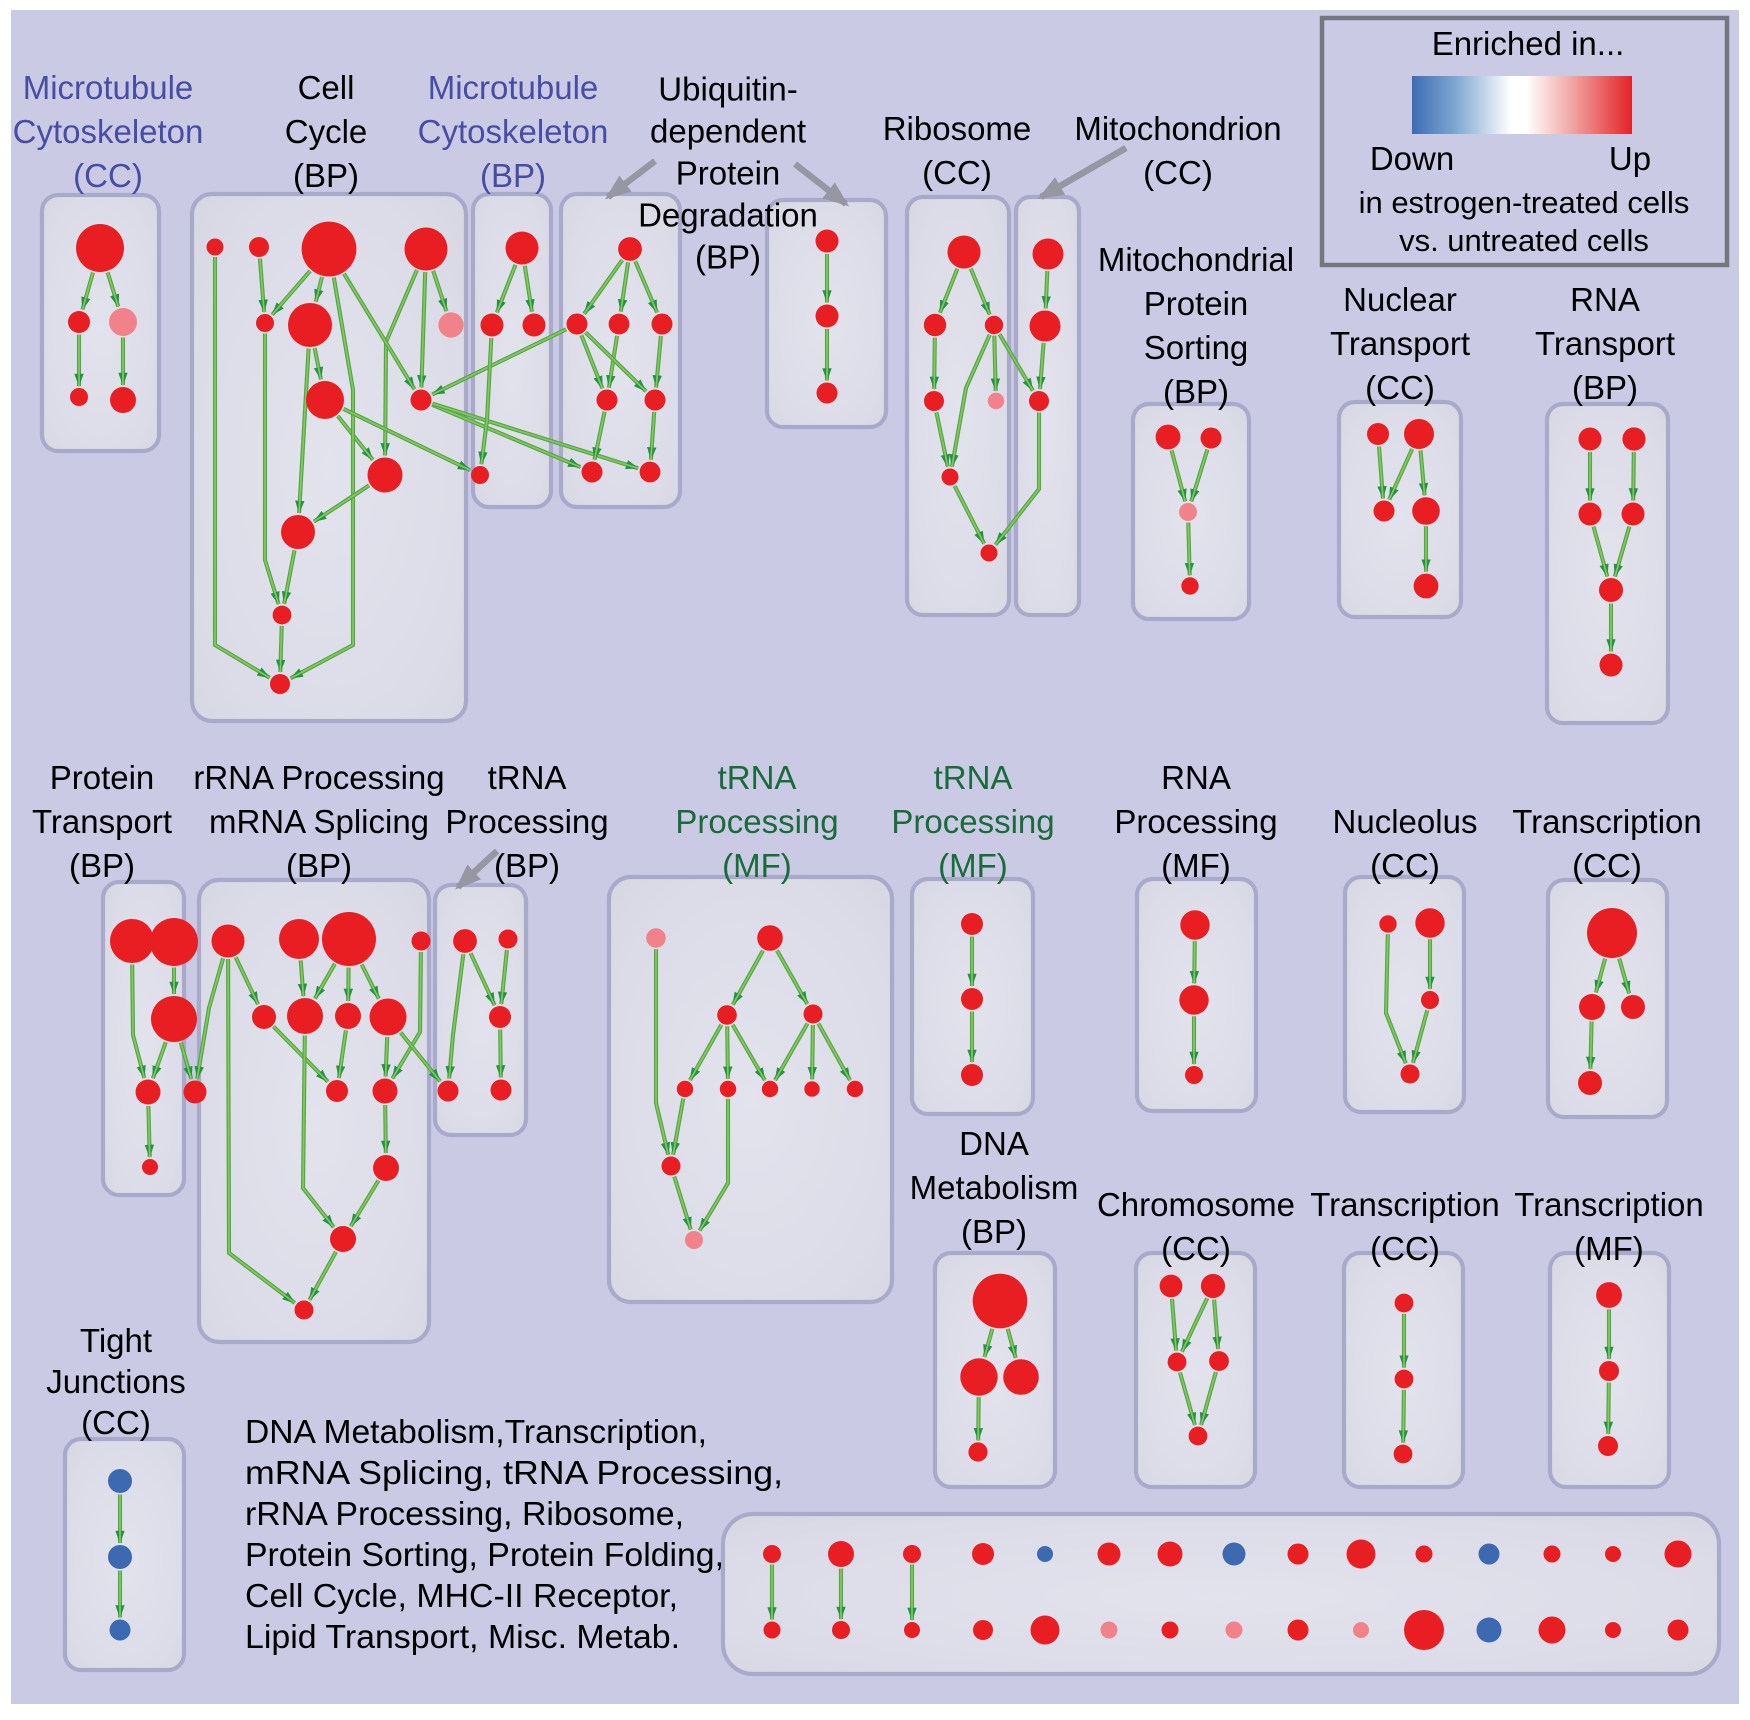 Image resolution: width=1750 pixels, height=1720 pixels. What do you see at coordinates (476, 1431) in the screenshot?
I see `svg-text: DNA Metabolism,Transcription,` at bounding box center [476, 1431].